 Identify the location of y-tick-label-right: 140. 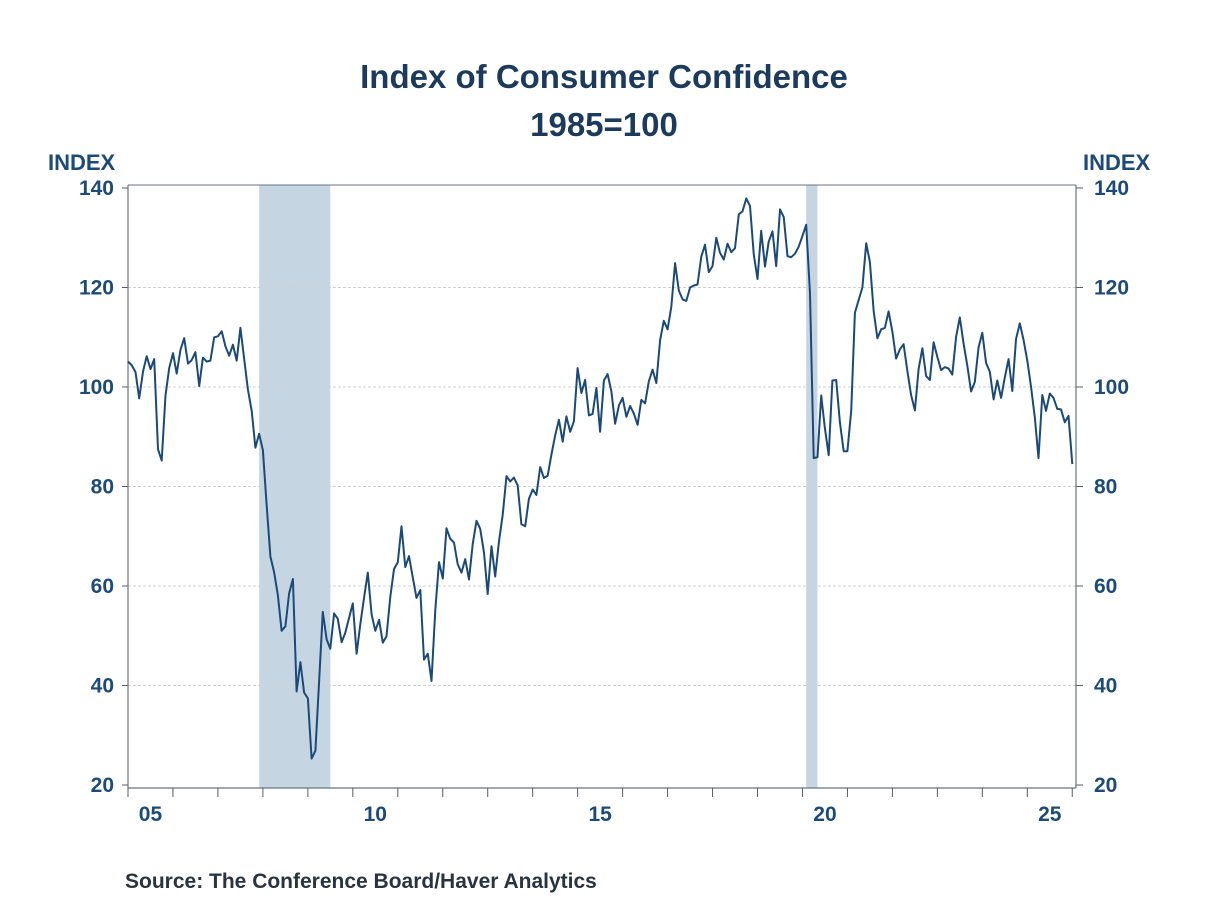
(1111, 188).